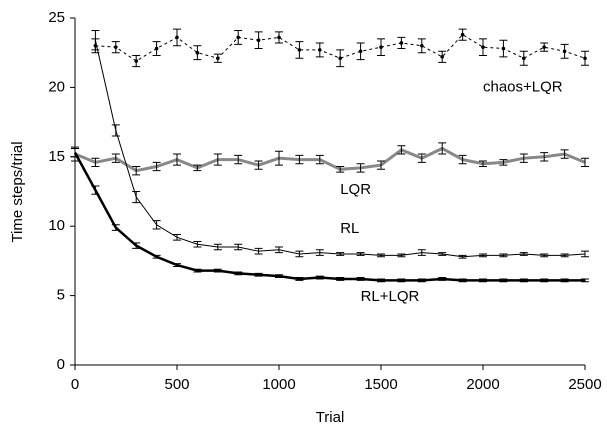 Image resolution: width=607 pixels, height=430 pixels. Describe the element at coordinates (56, 156) in the screenshot. I see `y-tick-label: 15` at that location.